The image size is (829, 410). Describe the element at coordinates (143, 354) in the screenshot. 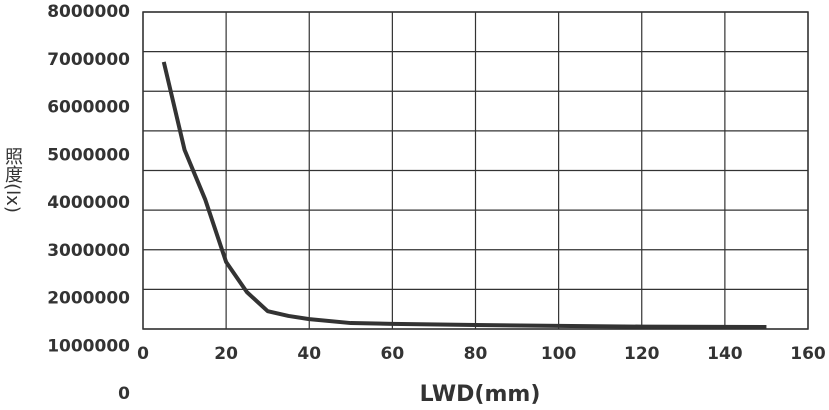

I see `x-tick-label: 0` at that location.